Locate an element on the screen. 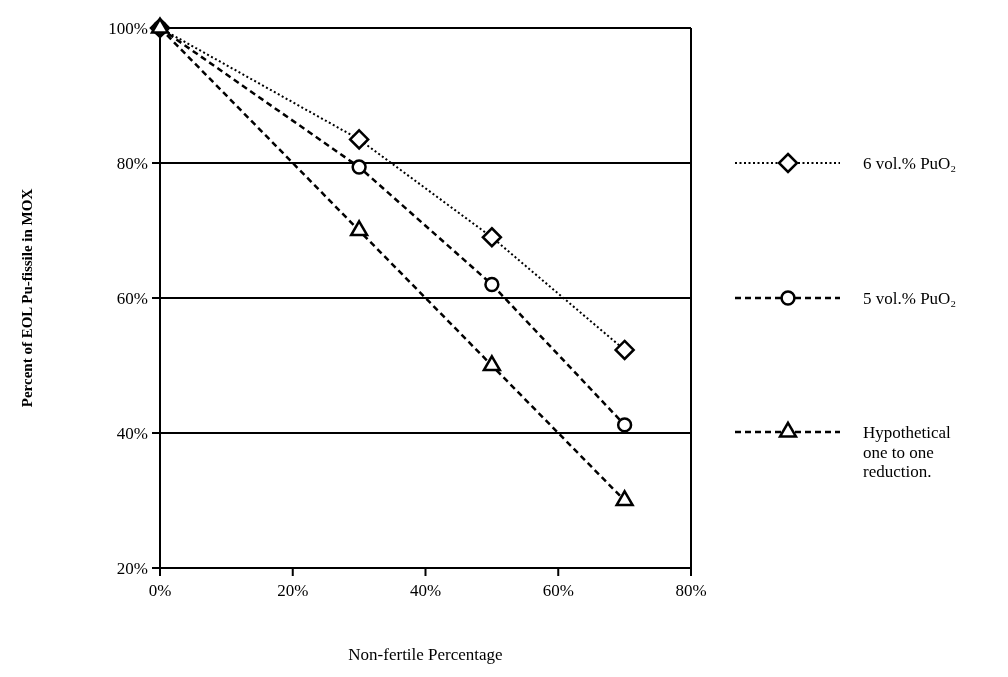 The height and width of the screenshot is (677, 1008). y-tick-label: 80% is located at coordinates (132, 163).